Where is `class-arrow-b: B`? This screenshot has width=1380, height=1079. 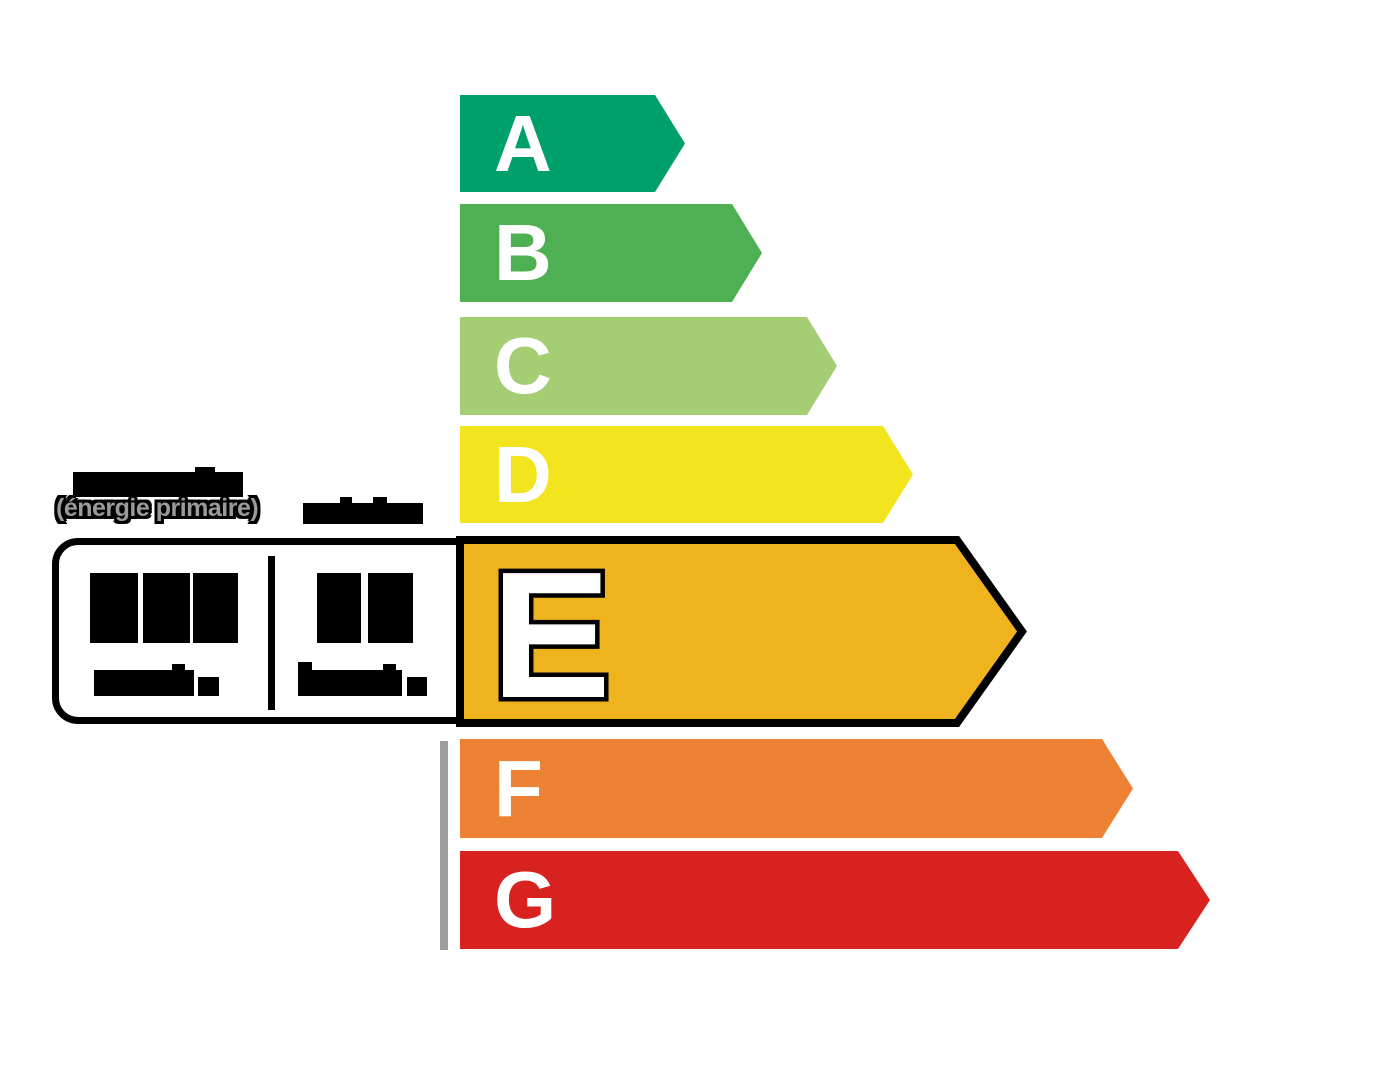
class-arrow-b: B is located at coordinates (611, 253).